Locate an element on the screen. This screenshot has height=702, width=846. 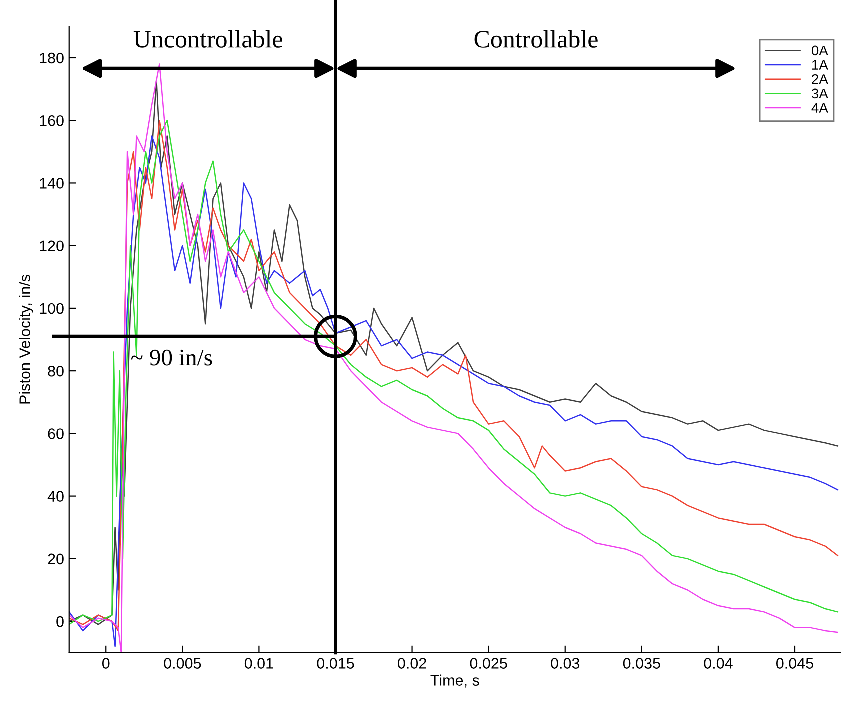
legend-label: 1A is located at coordinates (820, 65).